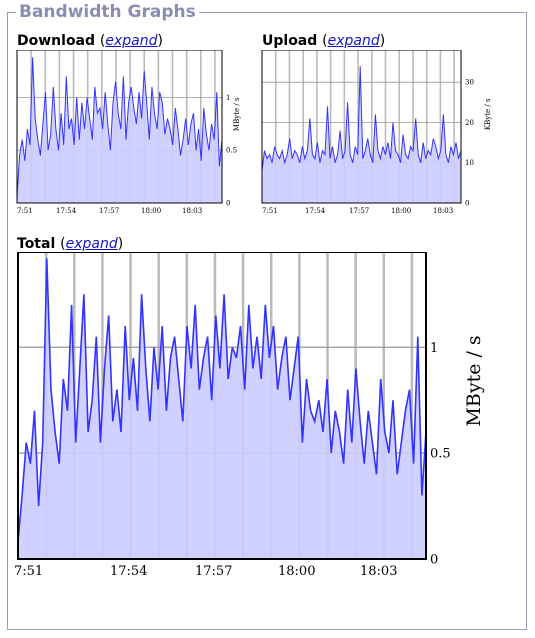 This screenshot has height=638, width=535. I want to click on download-y-tick-label: 0, so click(228, 203).